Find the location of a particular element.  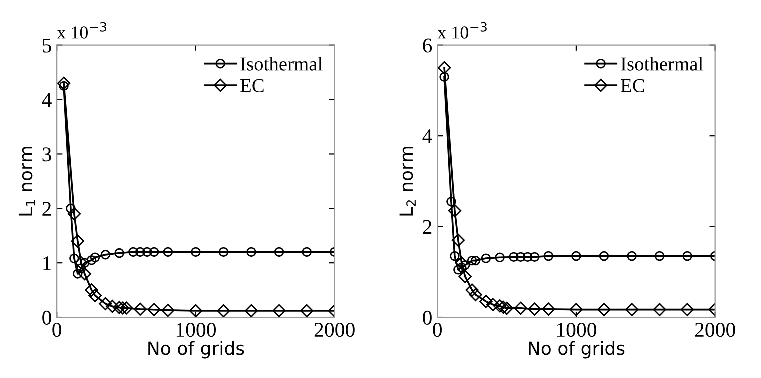

y-tick-label: 6 is located at coordinates (427, 45).